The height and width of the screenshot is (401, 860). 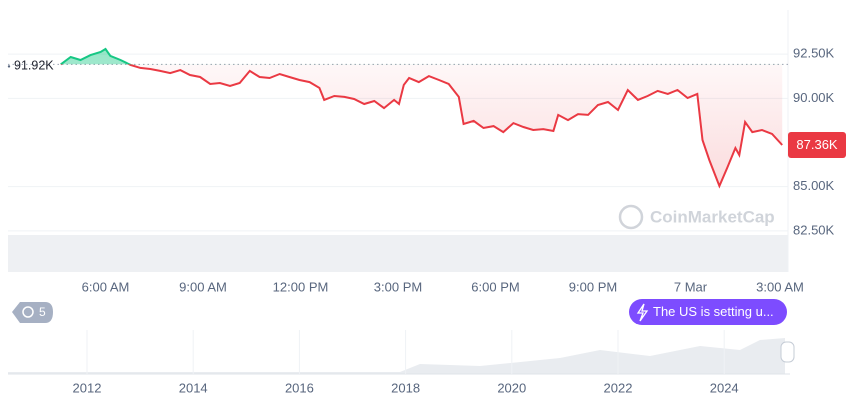 I want to click on lightning-icon, so click(x=642, y=312).